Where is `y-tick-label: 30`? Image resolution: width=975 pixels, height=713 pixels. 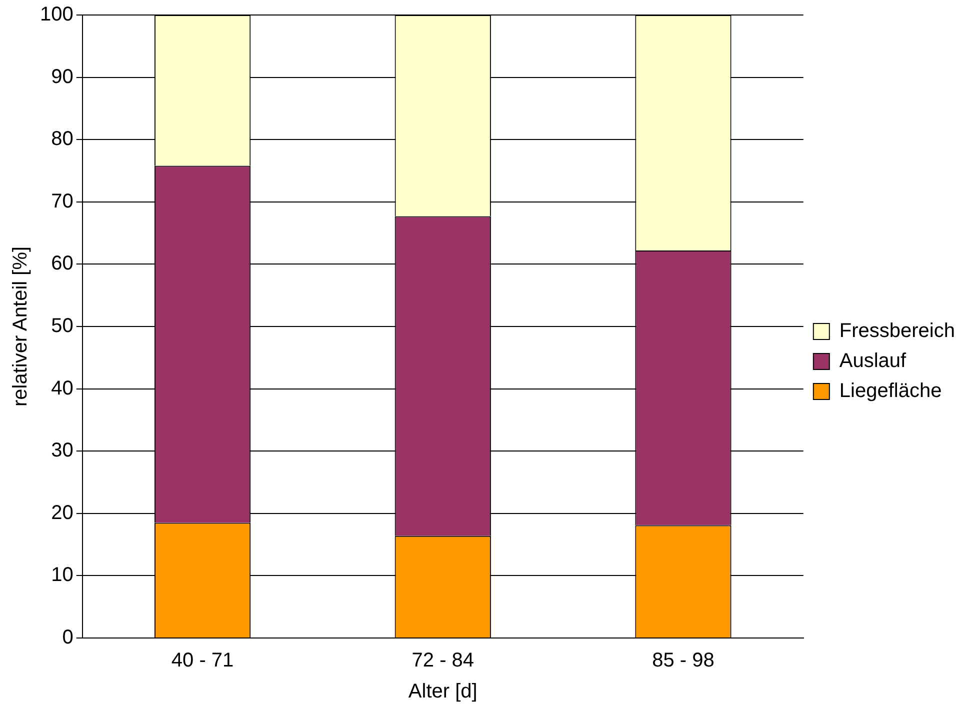 y-tick-label: 30 is located at coordinates (62, 451).